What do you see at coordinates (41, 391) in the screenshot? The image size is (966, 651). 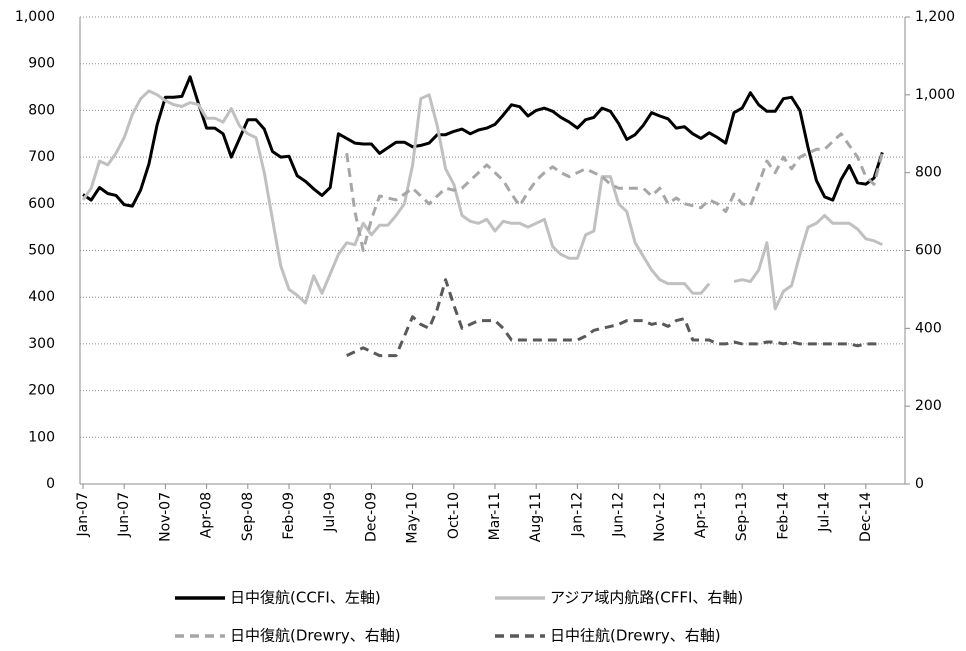 I see `y-tick-label: 200` at bounding box center [41, 391].